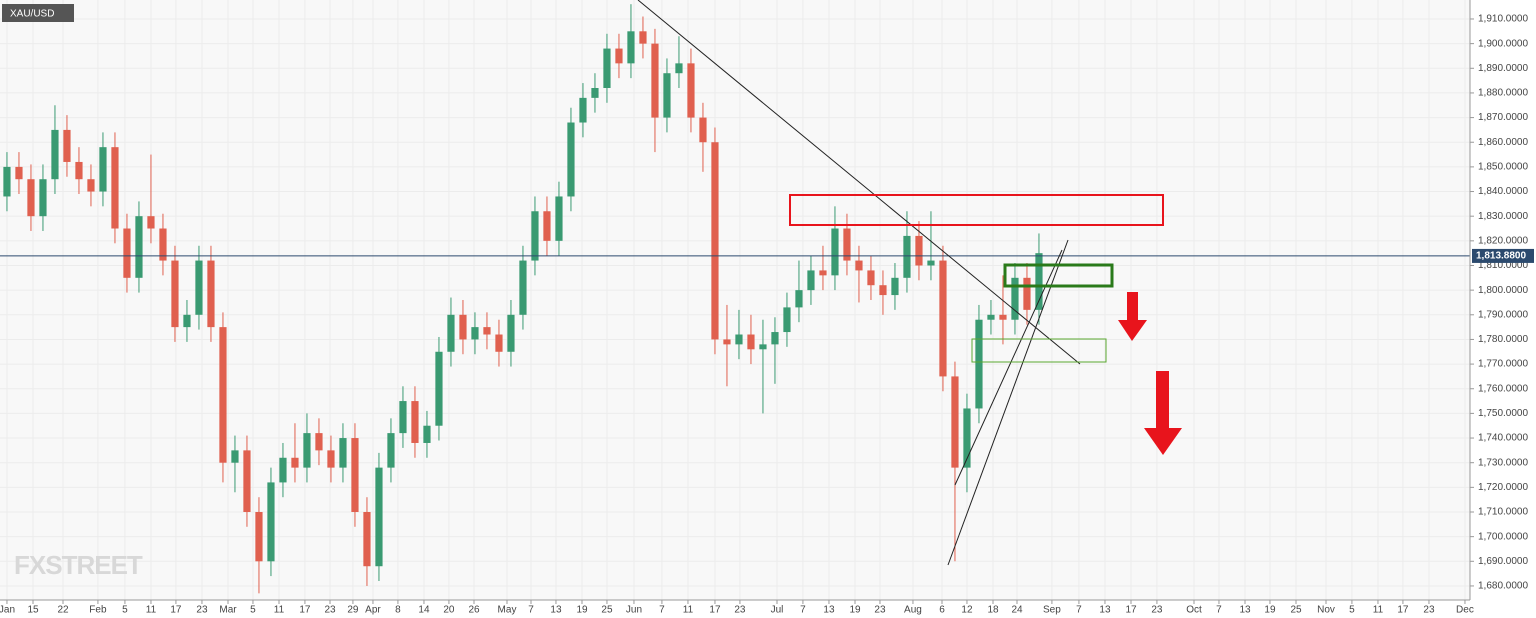 Image resolution: width=1536 pixels, height=618 pixels. I want to click on x-tick-label: 24, so click(1017, 610).